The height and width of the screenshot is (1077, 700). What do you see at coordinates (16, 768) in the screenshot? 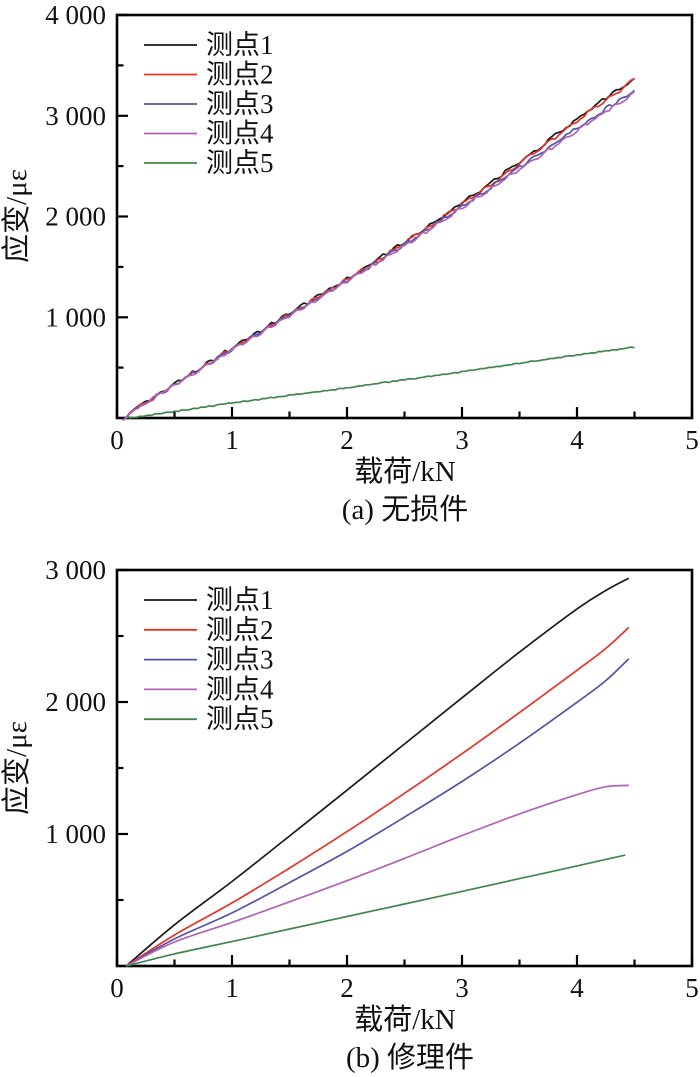
I see `y-axis-title-b: 应变/με` at bounding box center [16, 768].